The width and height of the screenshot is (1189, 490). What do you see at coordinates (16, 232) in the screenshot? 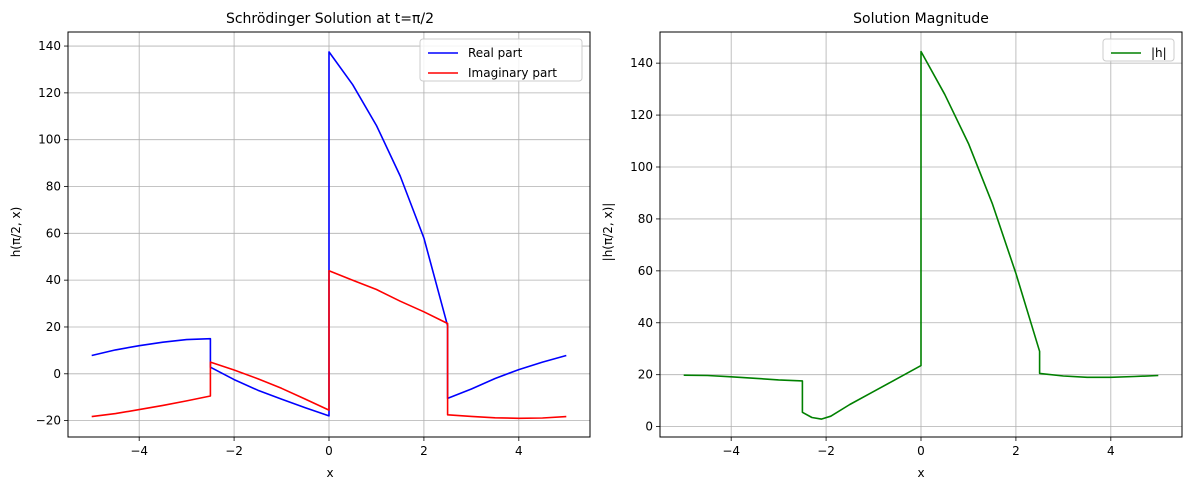
I see `y-axis-label: h(π/2, x)` at bounding box center [16, 232].